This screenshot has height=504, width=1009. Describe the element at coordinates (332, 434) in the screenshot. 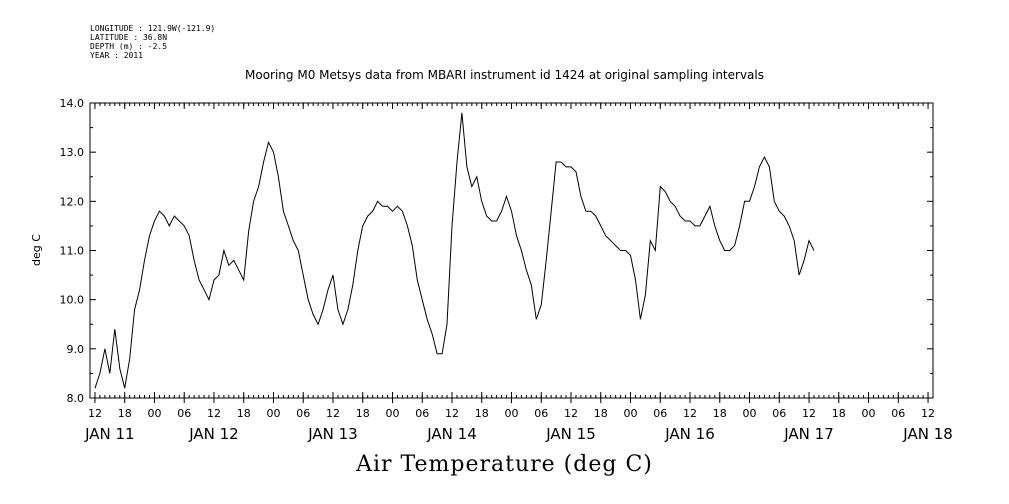

I see `day-label: JAN 13` at that location.